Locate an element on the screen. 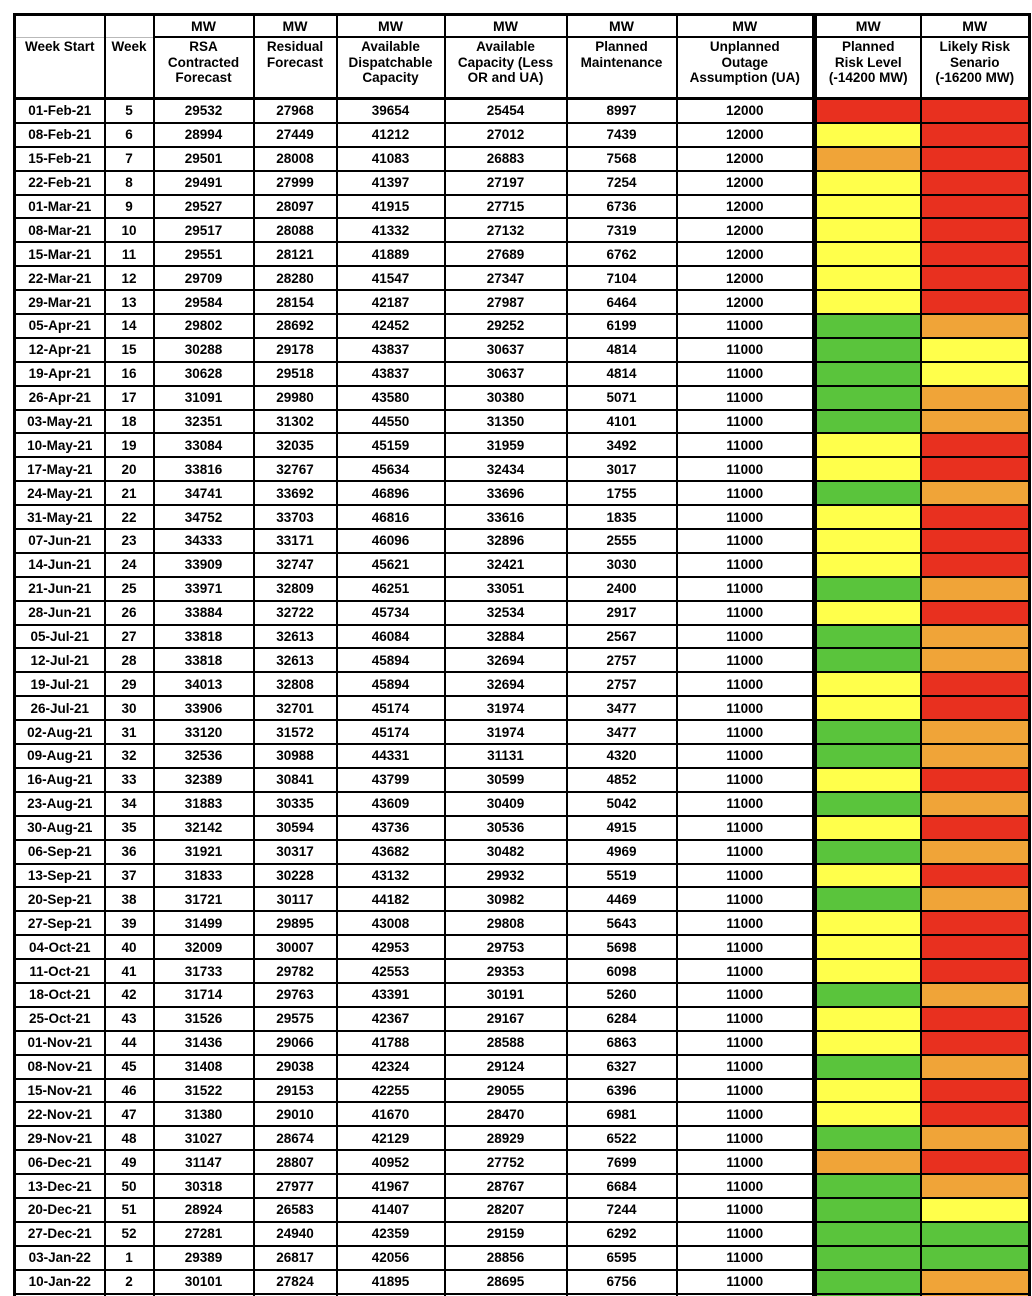  cell-week-start: 17-May-21 is located at coordinates (59, 469).